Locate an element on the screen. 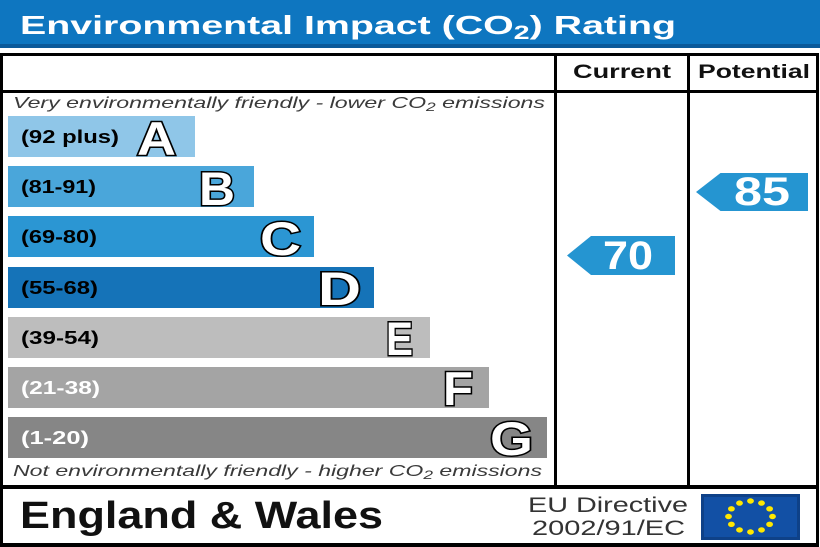 The width and height of the screenshot is (820, 547). svg-text: (21-38) is located at coordinates (60, 388).